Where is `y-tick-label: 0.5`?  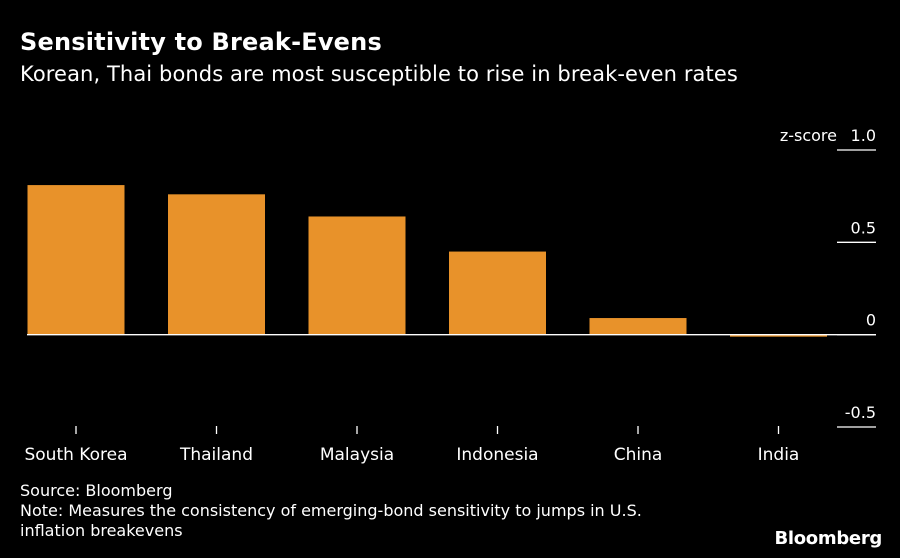 y-tick-label: 0.5 is located at coordinates (863, 227).